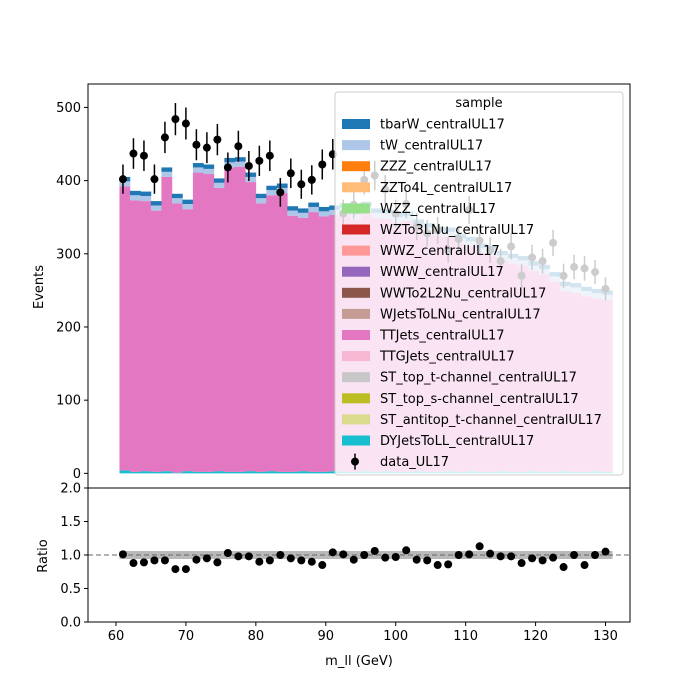 The height and width of the screenshot is (700, 700). Describe the element at coordinates (438, 209) in the screenshot. I see `legend-entry-label: WZZ_centralUL17` at that location.